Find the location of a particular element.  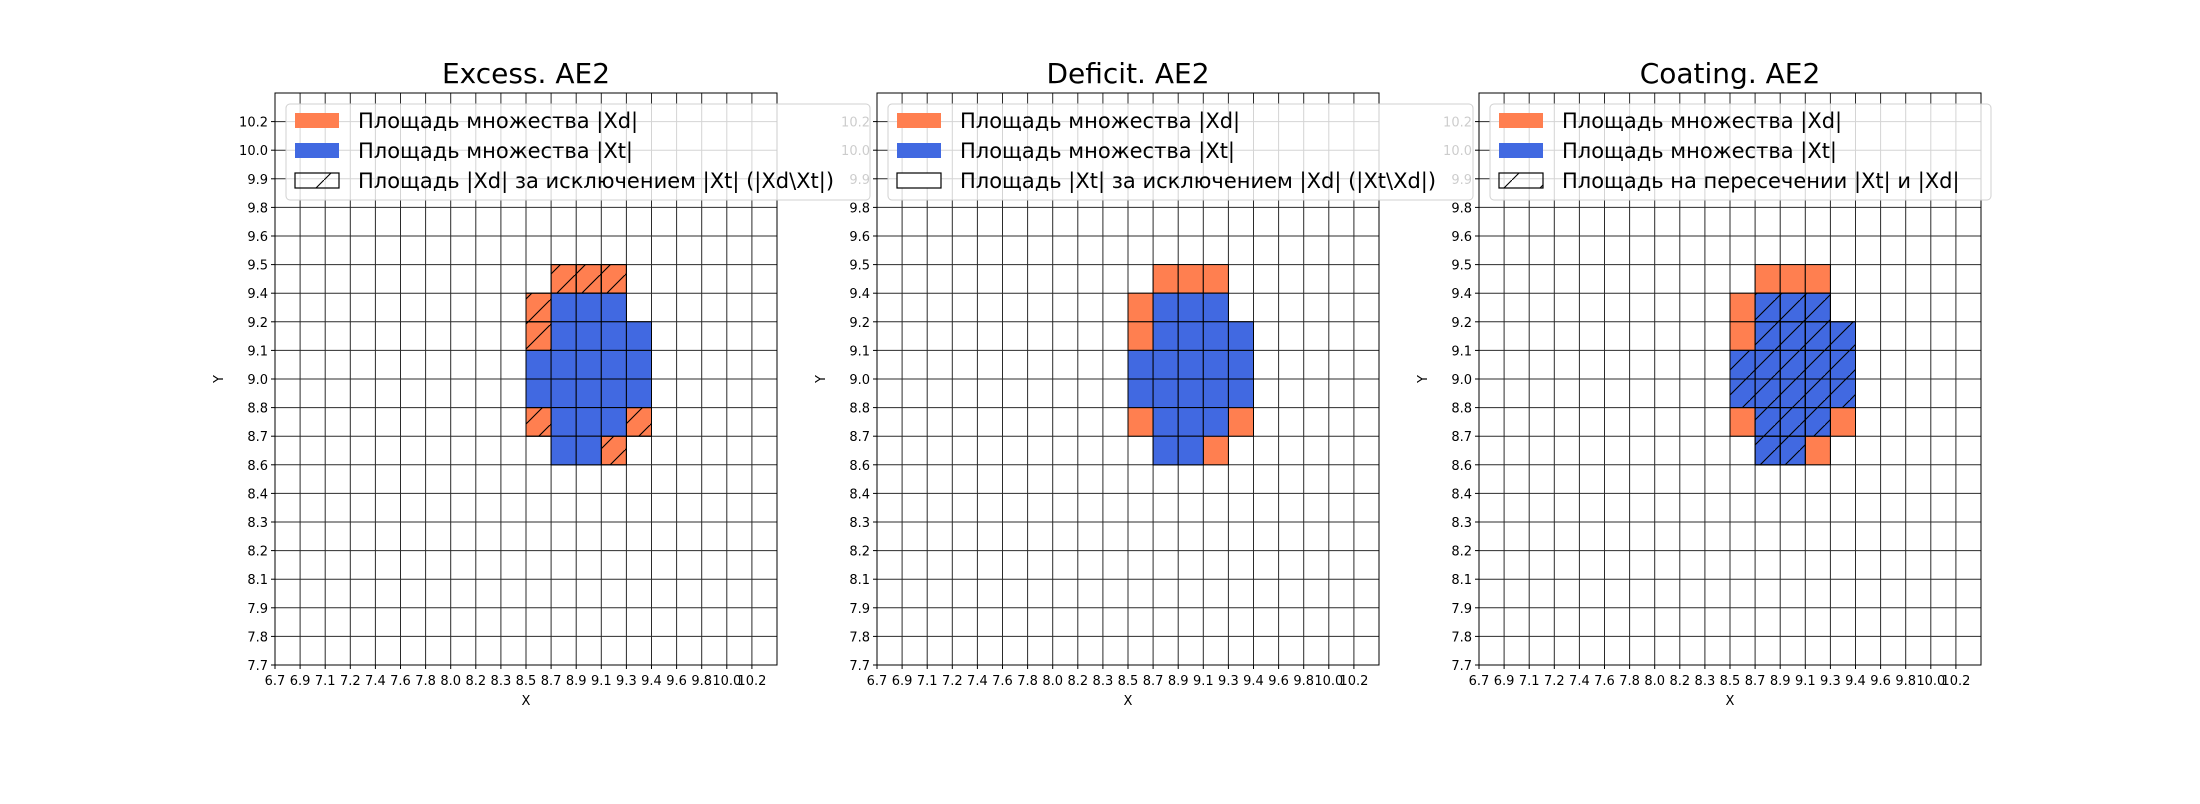

y-tick-label: 8.7 is located at coordinates (1461, 437).